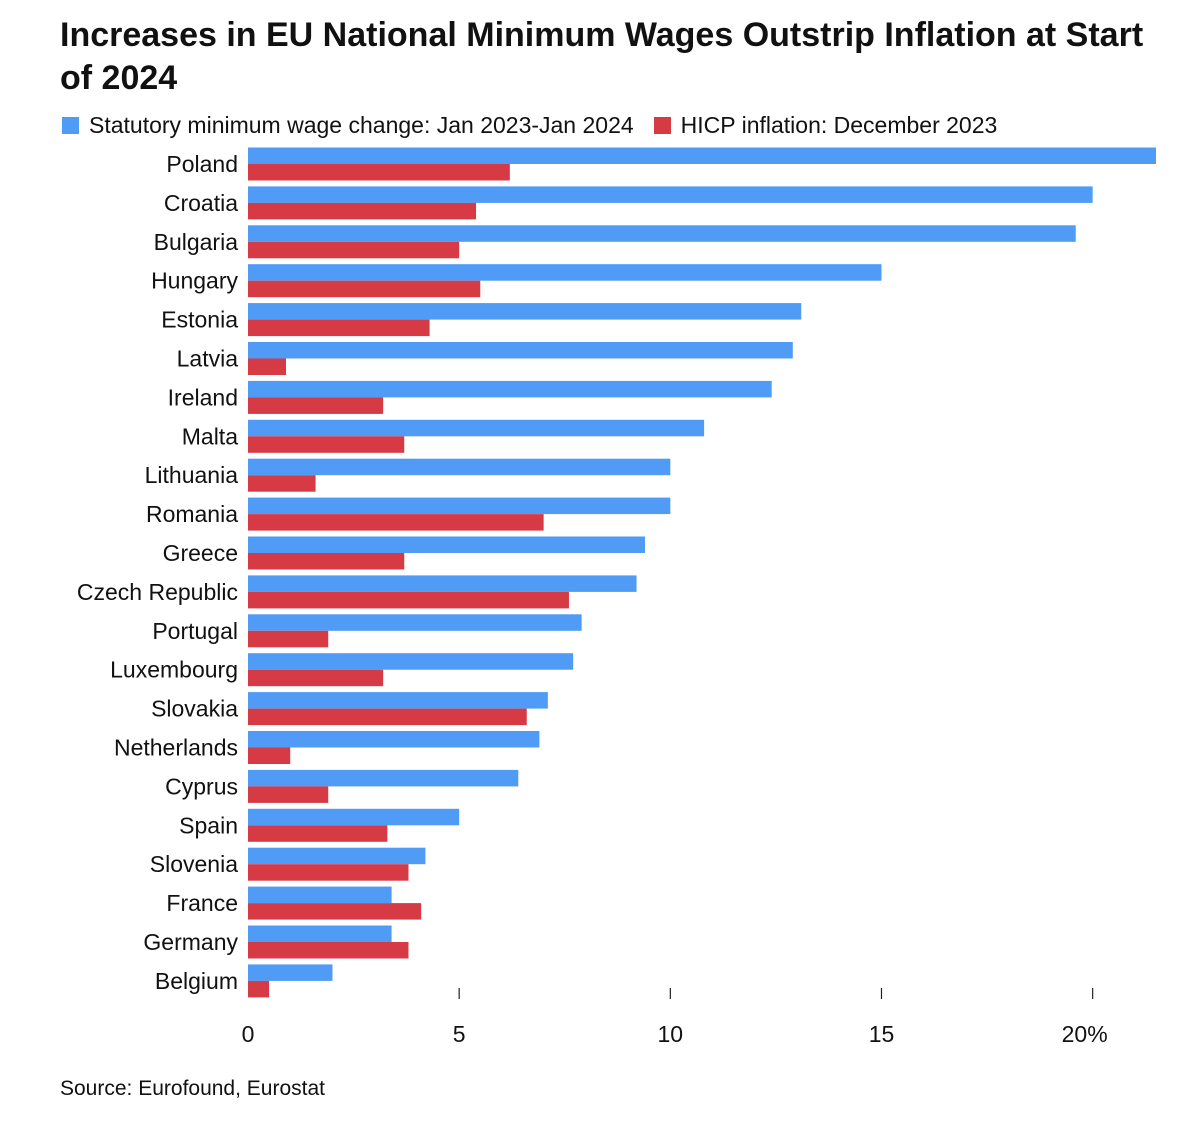 This screenshot has width=1200, height=1145. Describe the element at coordinates (525, 311) in the screenshot. I see `bar-wage-estonia` at that location.